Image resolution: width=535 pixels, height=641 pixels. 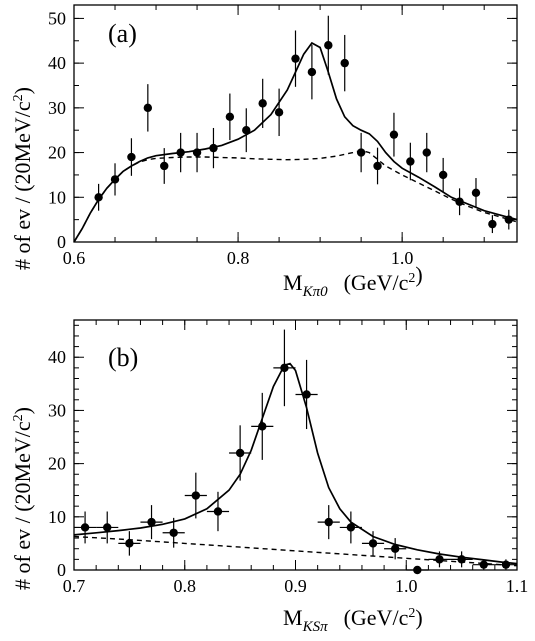 I want to click on y-axis-title-b: # of ev / (20MeV/c2), so click(x=22, y=498).